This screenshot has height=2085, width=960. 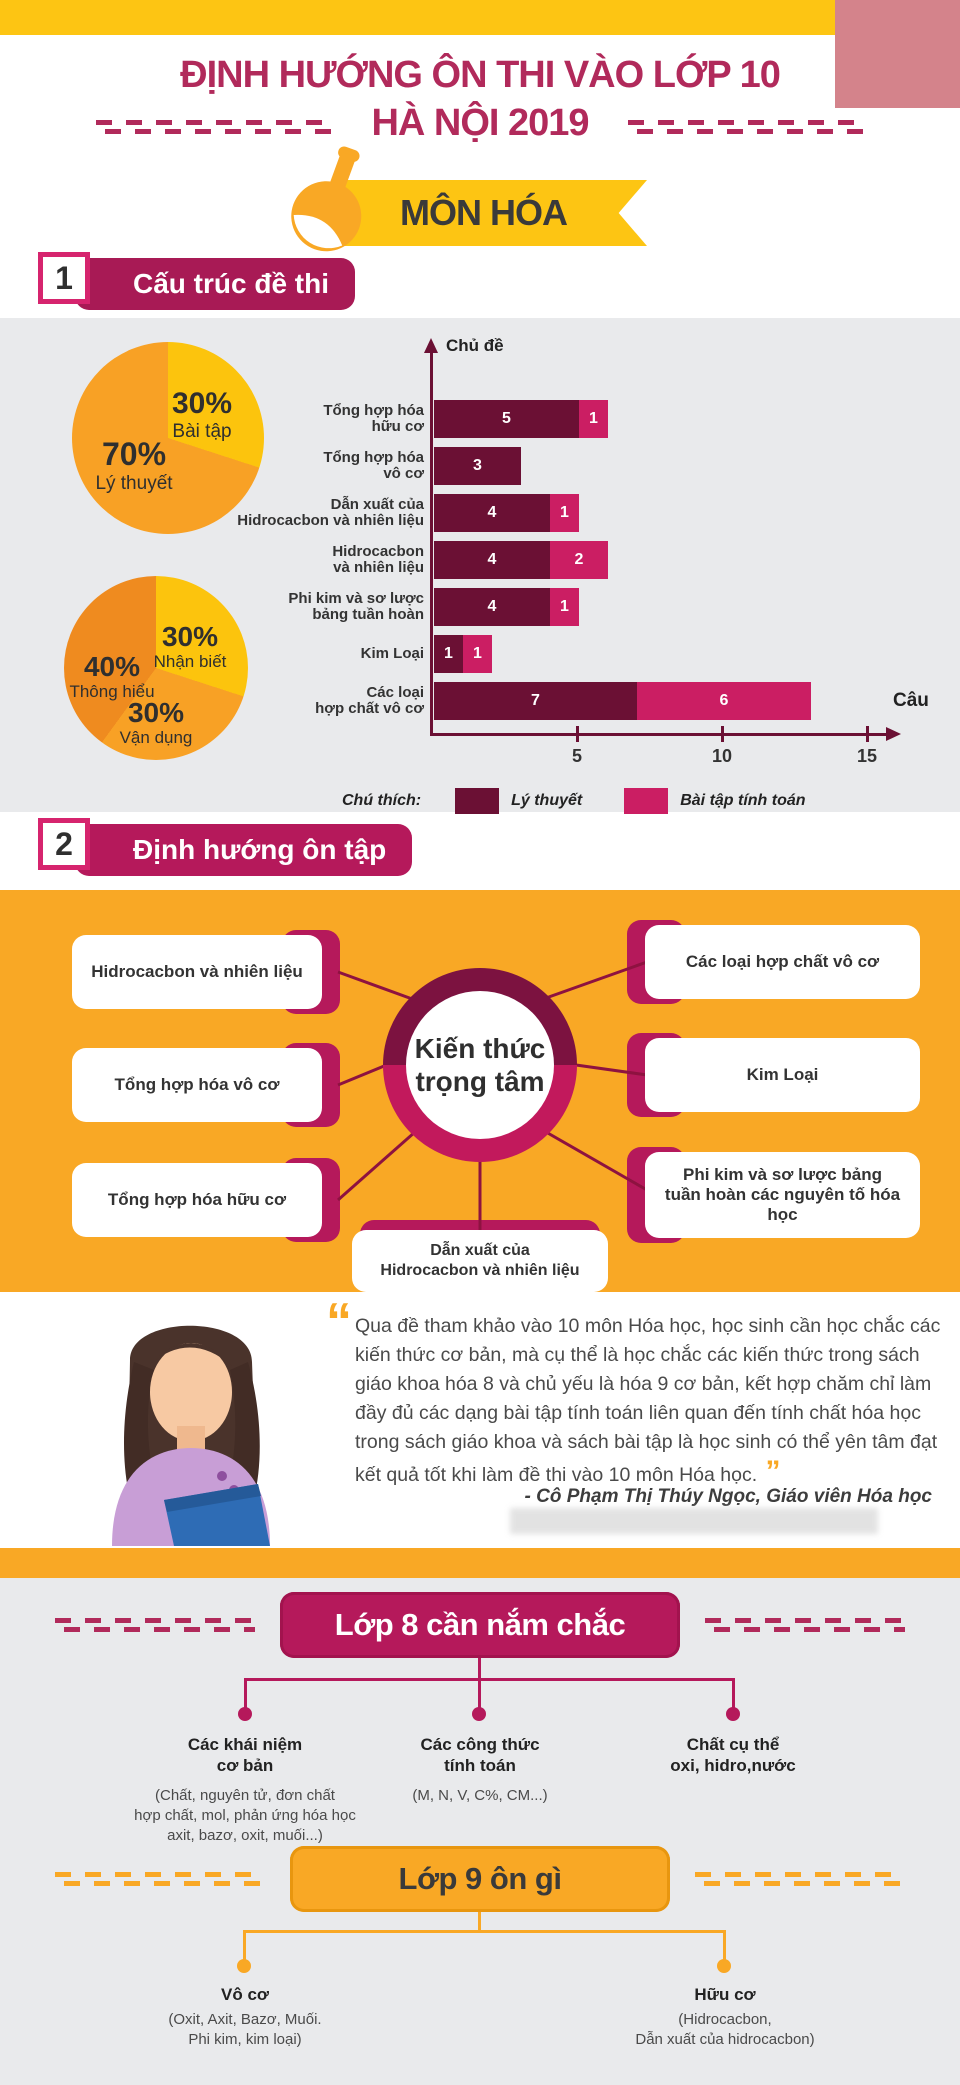 What do you see at coordinates (733, 1714) in the screenshot?
I see `grade8-tree-dot` at bounding box center [733, 1714].